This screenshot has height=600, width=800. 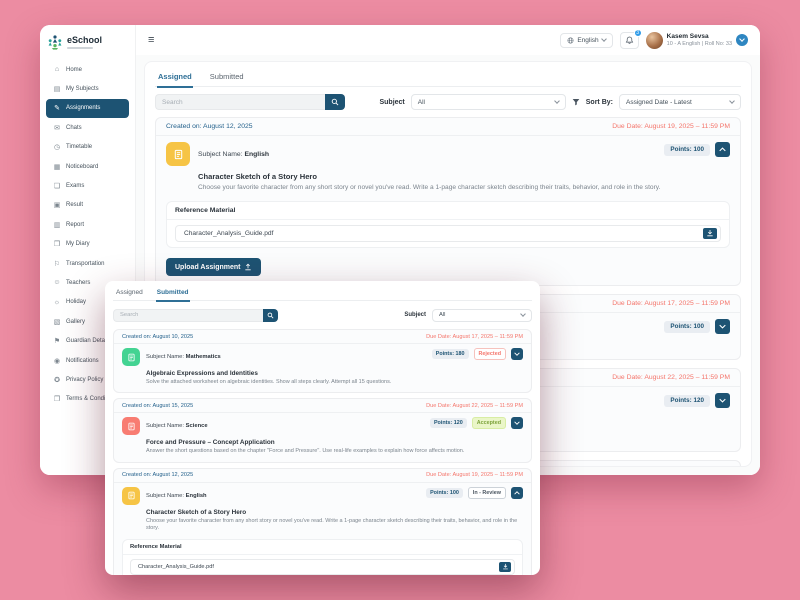 What do you see at coordinates (183, 357) in the screenshot?
I see `subject-name: Subject Name: Mathematics` at bounding box center [183, 357].